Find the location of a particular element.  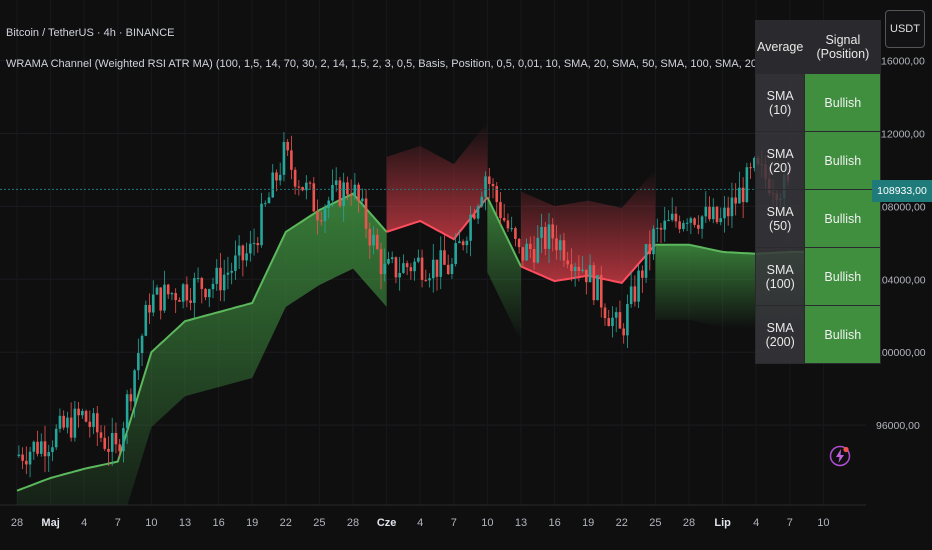

y-tick-label: 100000,00 is located at coordinates (901, 353).